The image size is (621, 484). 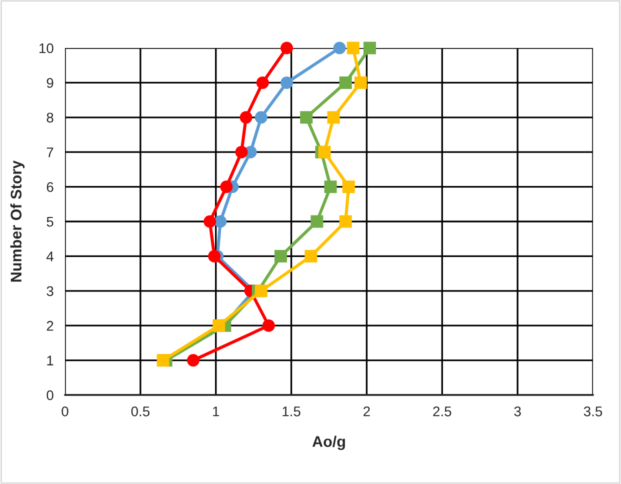 I want to click on x-tick-label: 2, so click(x=367, y=411).